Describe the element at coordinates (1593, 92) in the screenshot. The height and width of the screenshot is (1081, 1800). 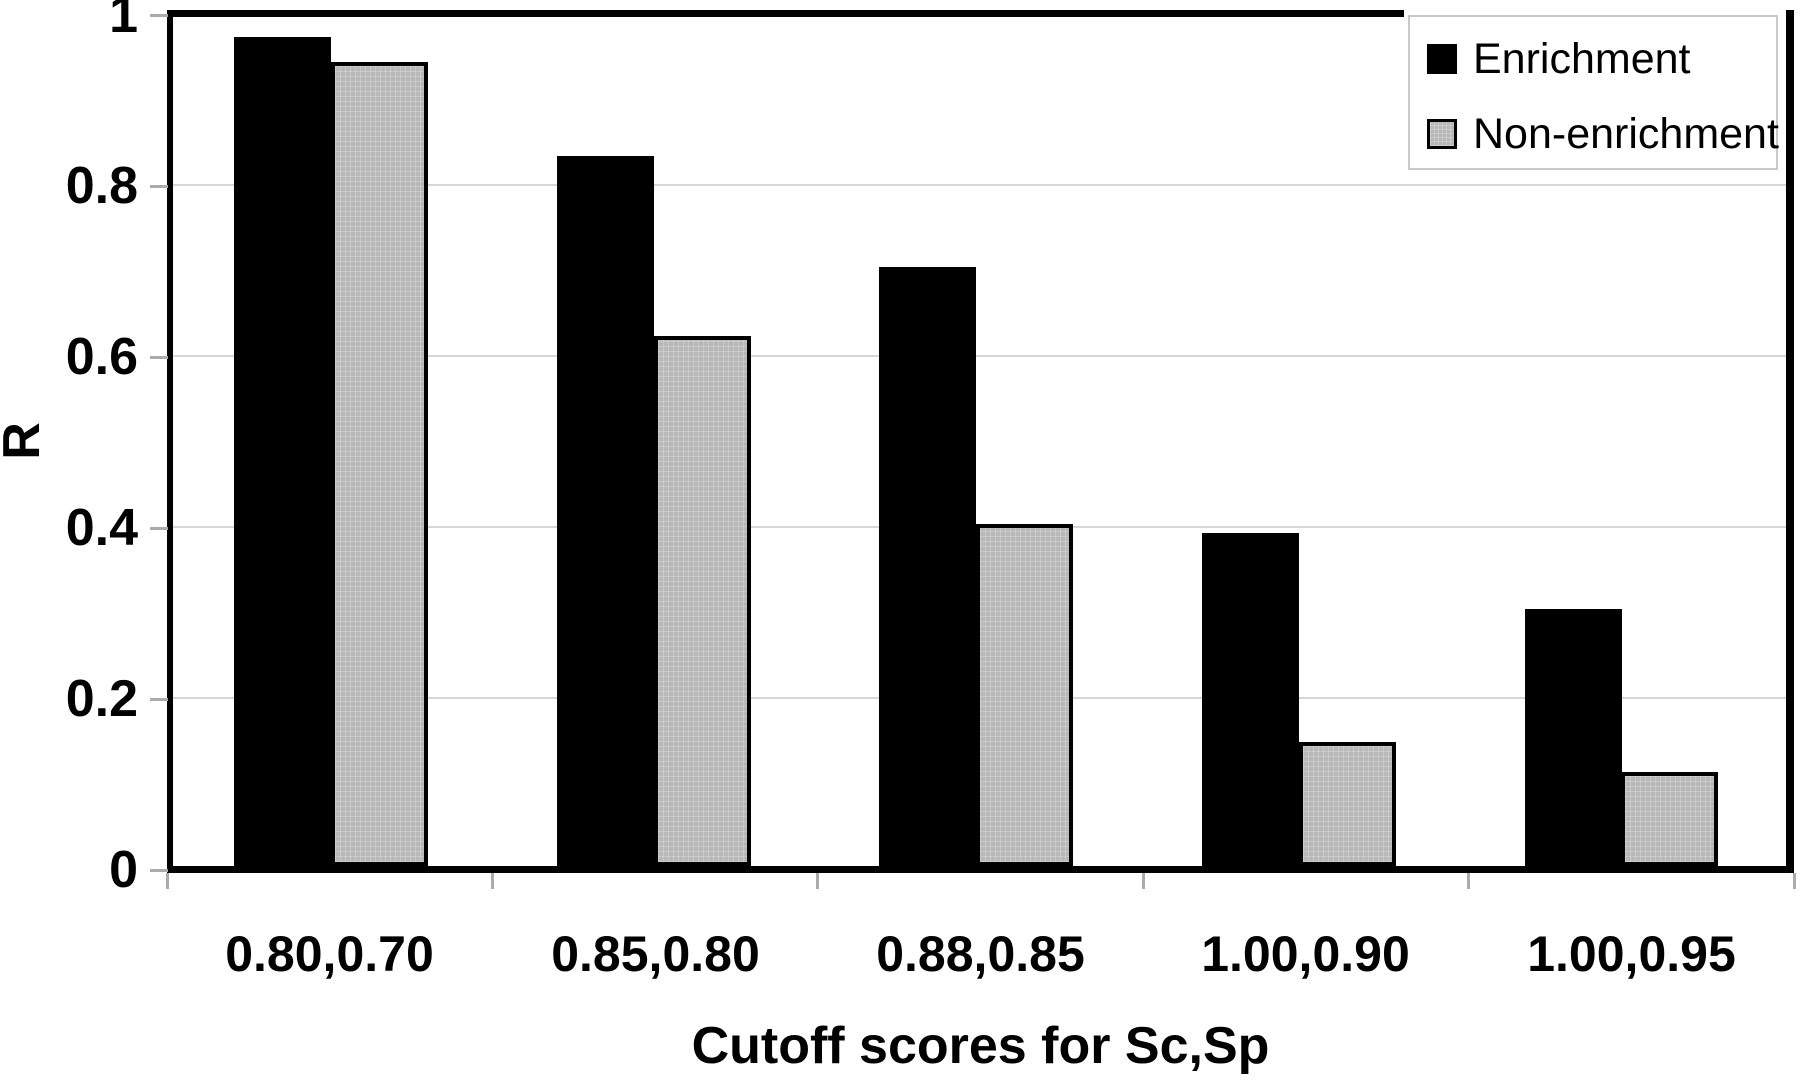
I see `legend: Enrichment Non-enrichment` at that location.